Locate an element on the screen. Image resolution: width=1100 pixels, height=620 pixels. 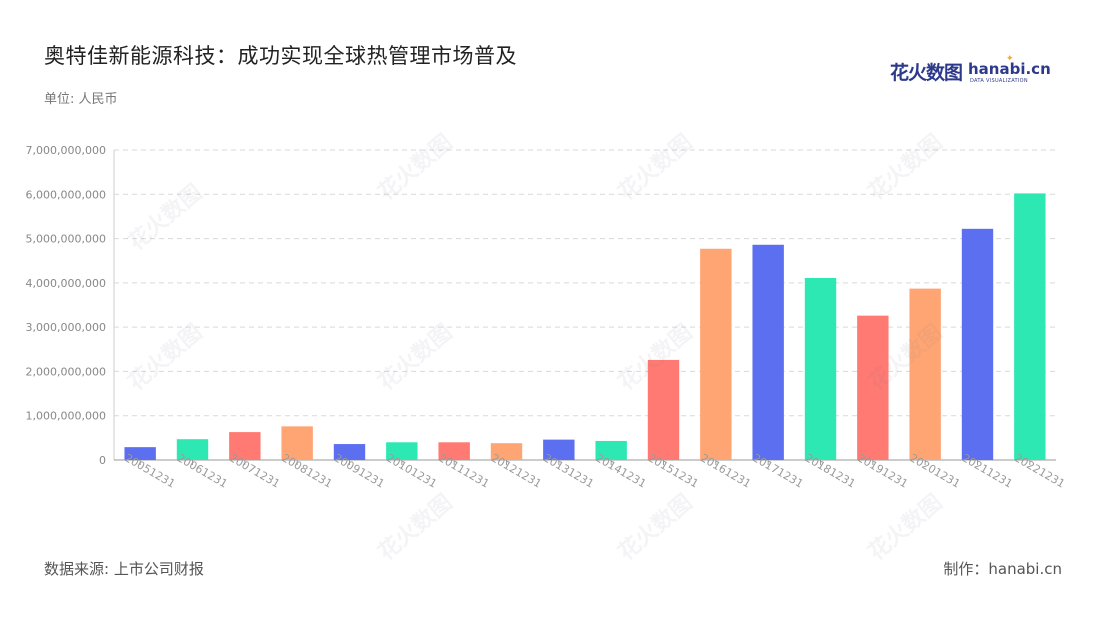
unit-label: 单位: 人民币 is located at coordinates (81, 99).